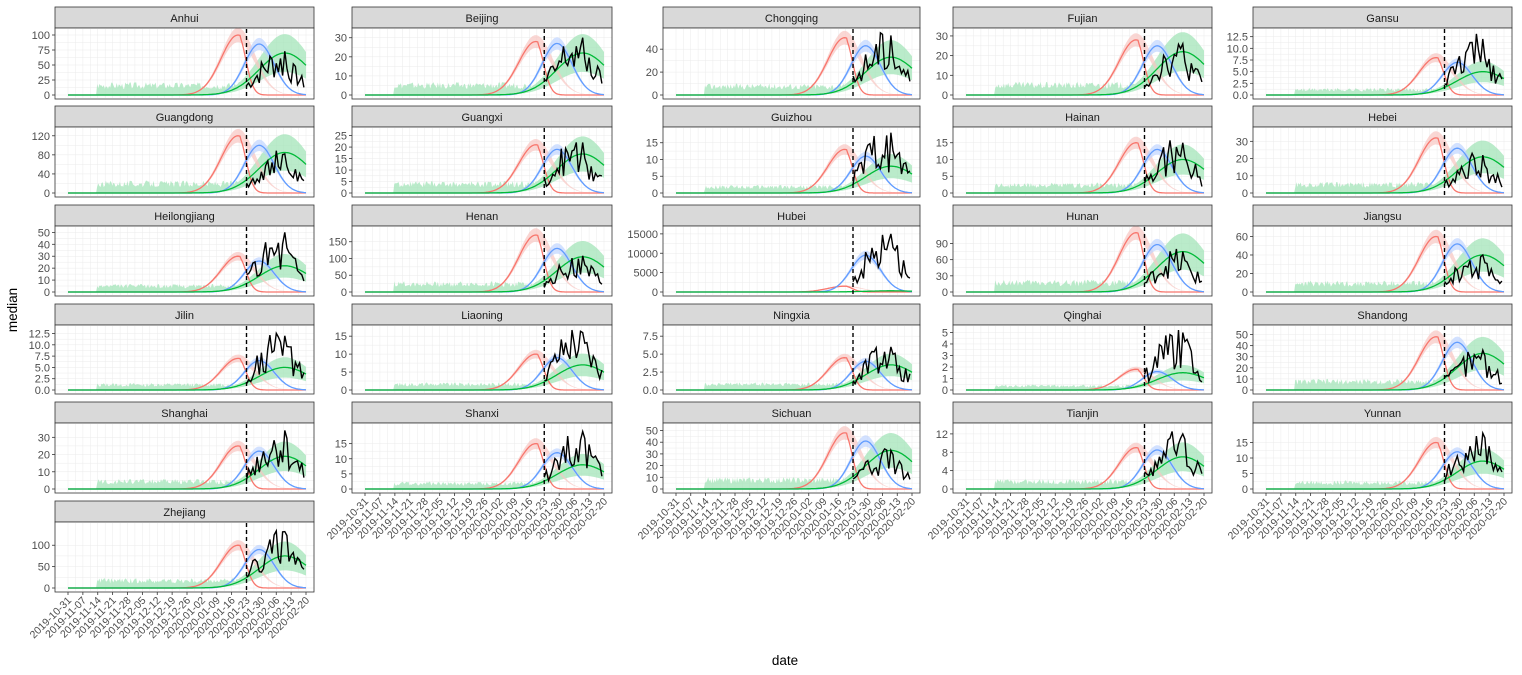  I want to click on y-tick-label: 40, so click(1242, 256).